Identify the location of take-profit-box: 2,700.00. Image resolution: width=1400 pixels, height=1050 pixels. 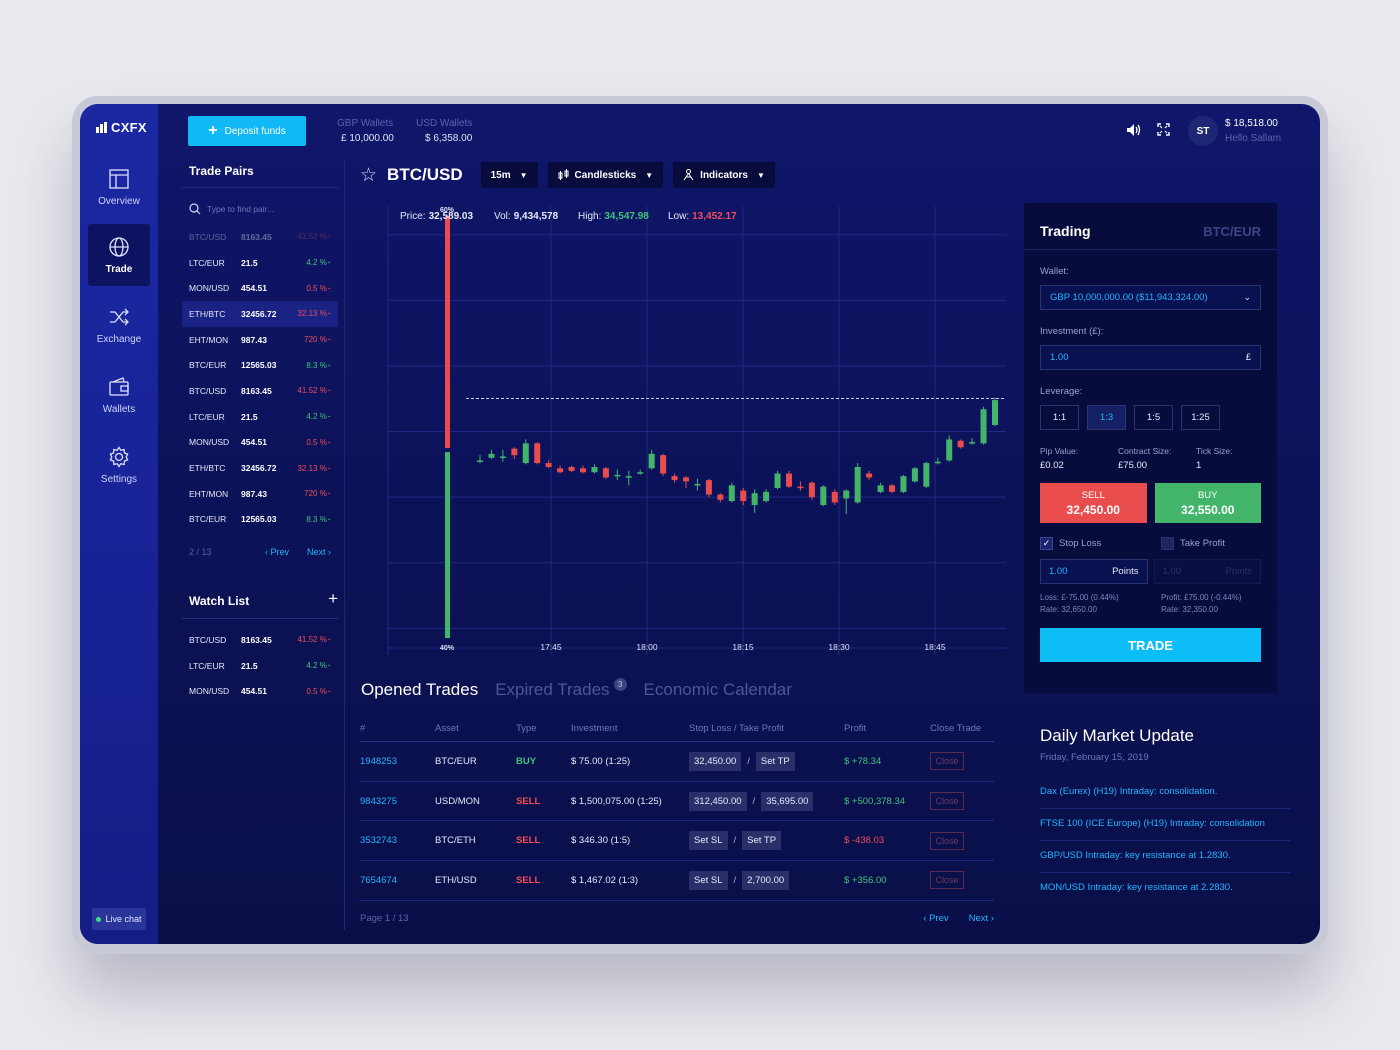
(766, 880).